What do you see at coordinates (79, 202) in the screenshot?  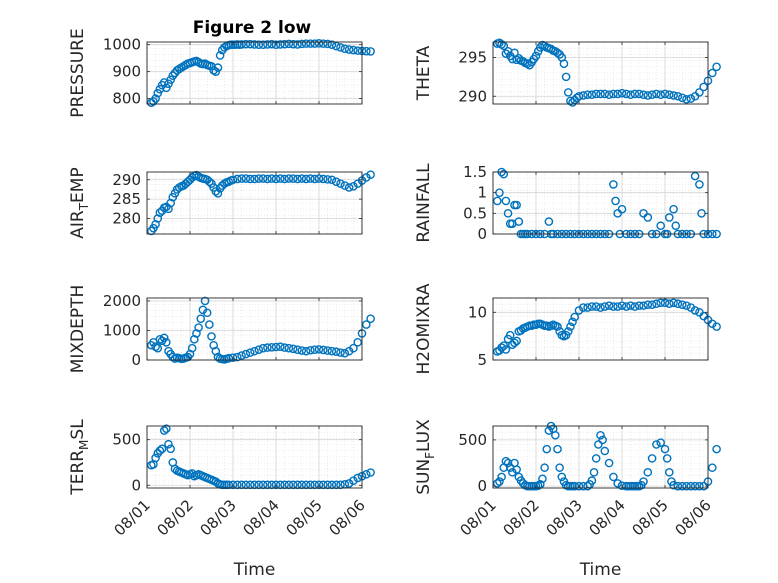 I see `y-axis-label: AIRTEMP` at bounding box center [79, 202].